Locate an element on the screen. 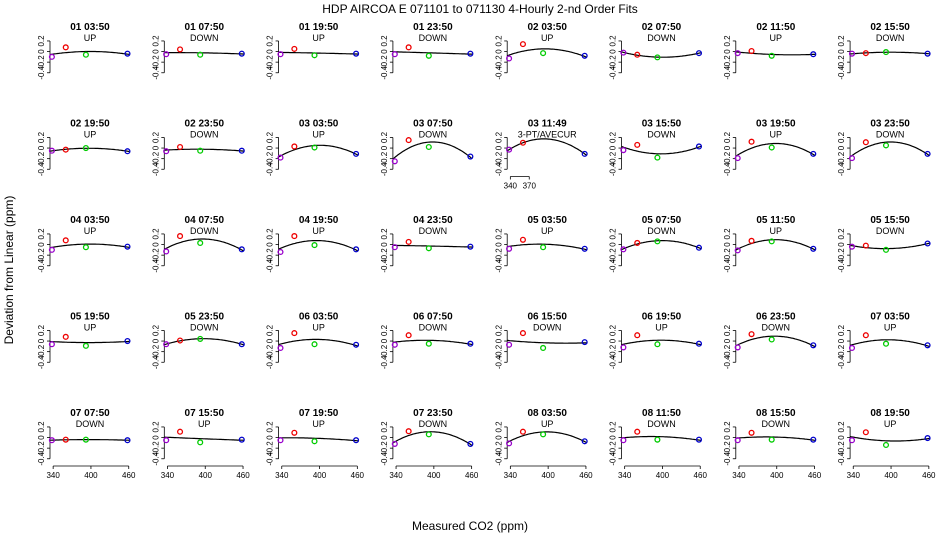 This screenshot has width=936, height=540. panel-title: 05 11:50 is located at coordinates (775, 220).